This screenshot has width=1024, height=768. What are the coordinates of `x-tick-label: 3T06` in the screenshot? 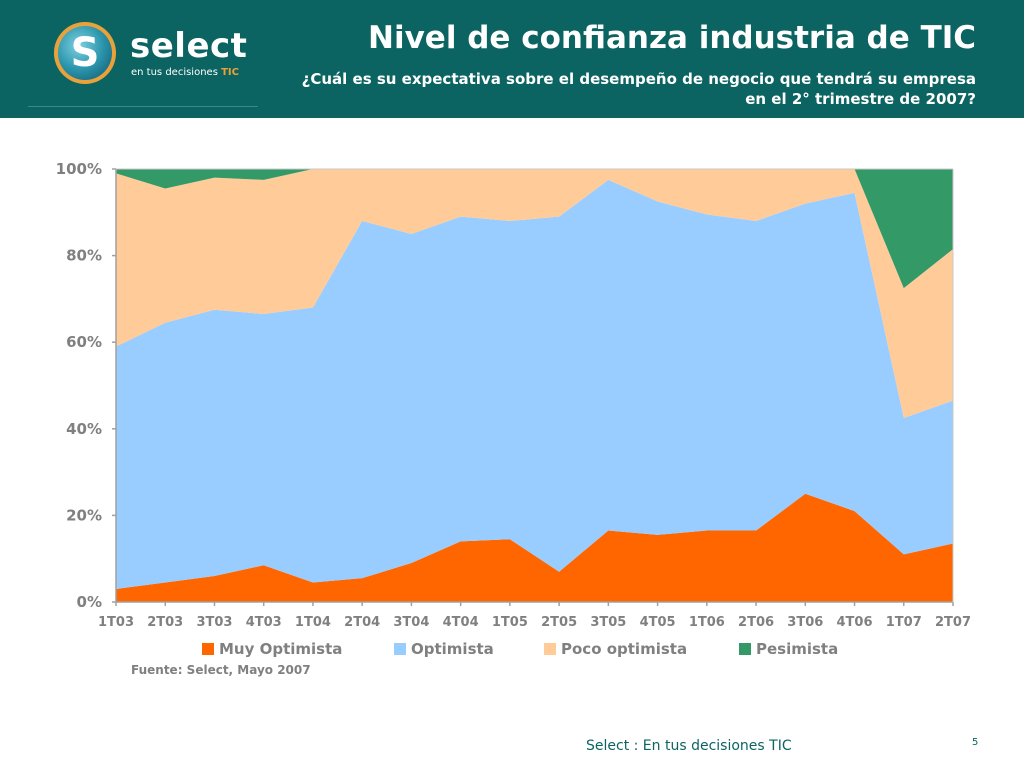 It's located at (805, 622).